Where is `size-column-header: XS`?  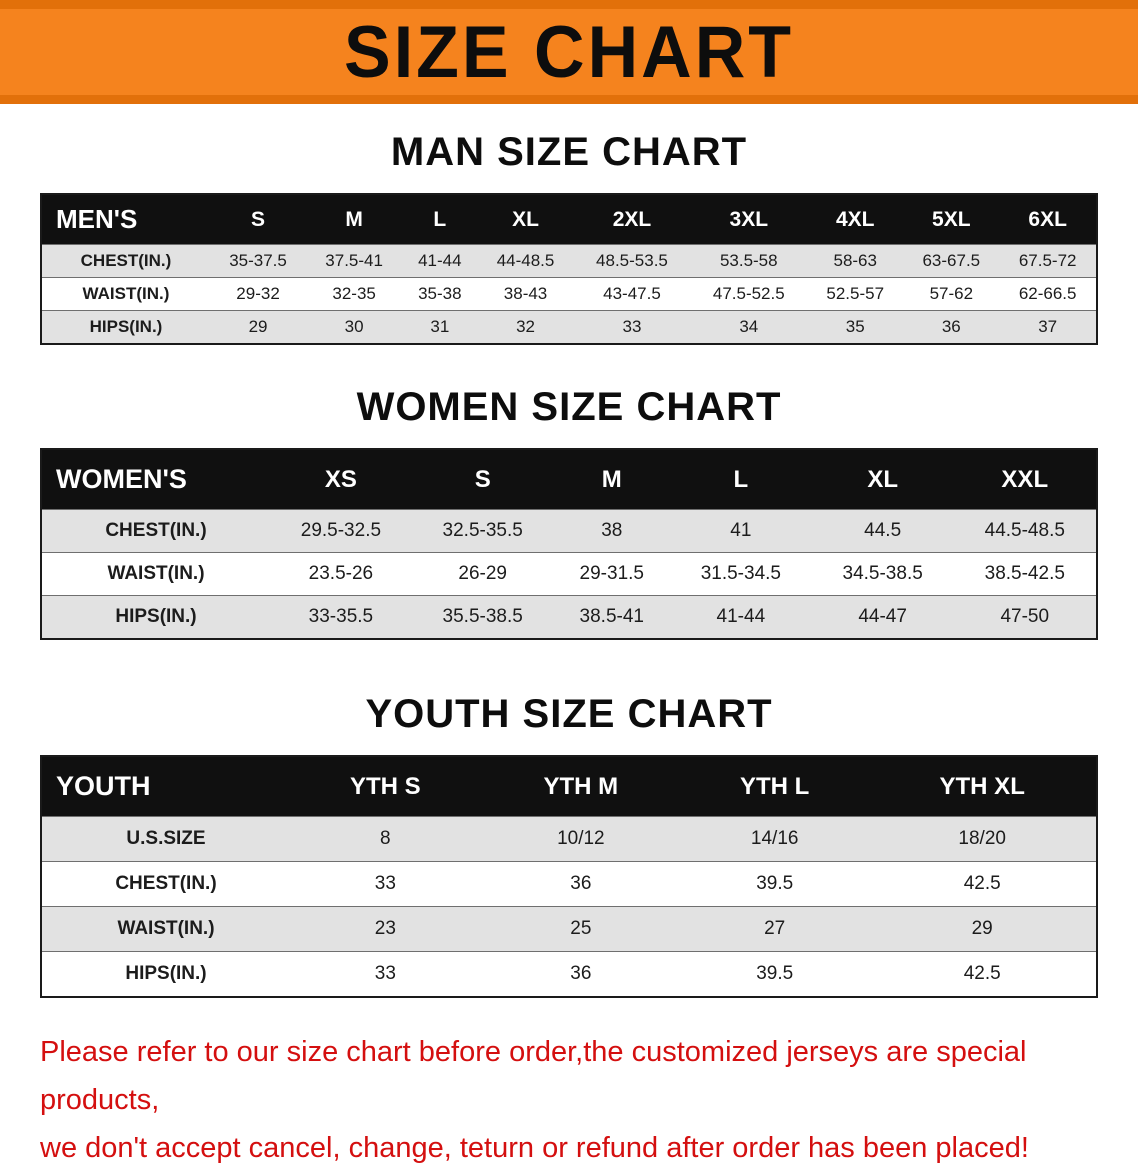 size-column-header: XS is located at coordinates (341, 479).